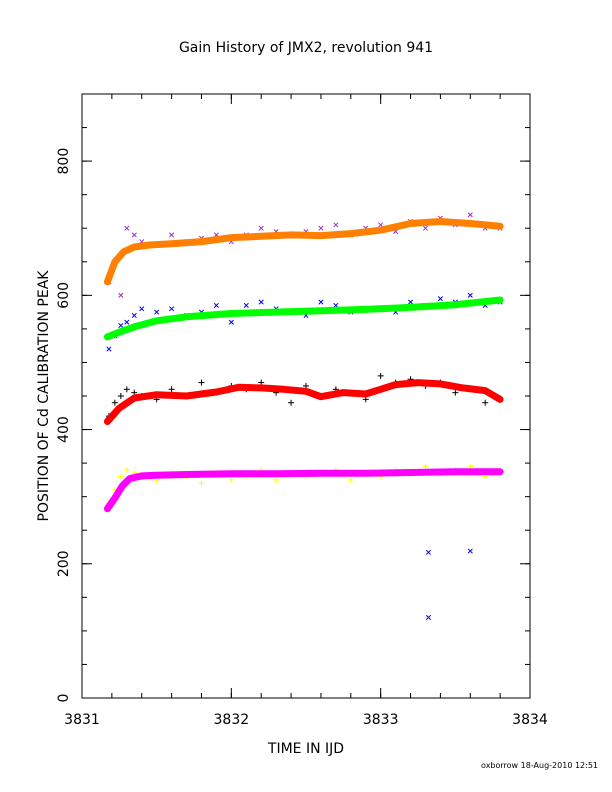 The height and width of the screenshot is (792, 612). What do you see at coordinates (64, 161) in the screenshot?
I see `y-tick-label: 800` at bounding box center [64, 161].